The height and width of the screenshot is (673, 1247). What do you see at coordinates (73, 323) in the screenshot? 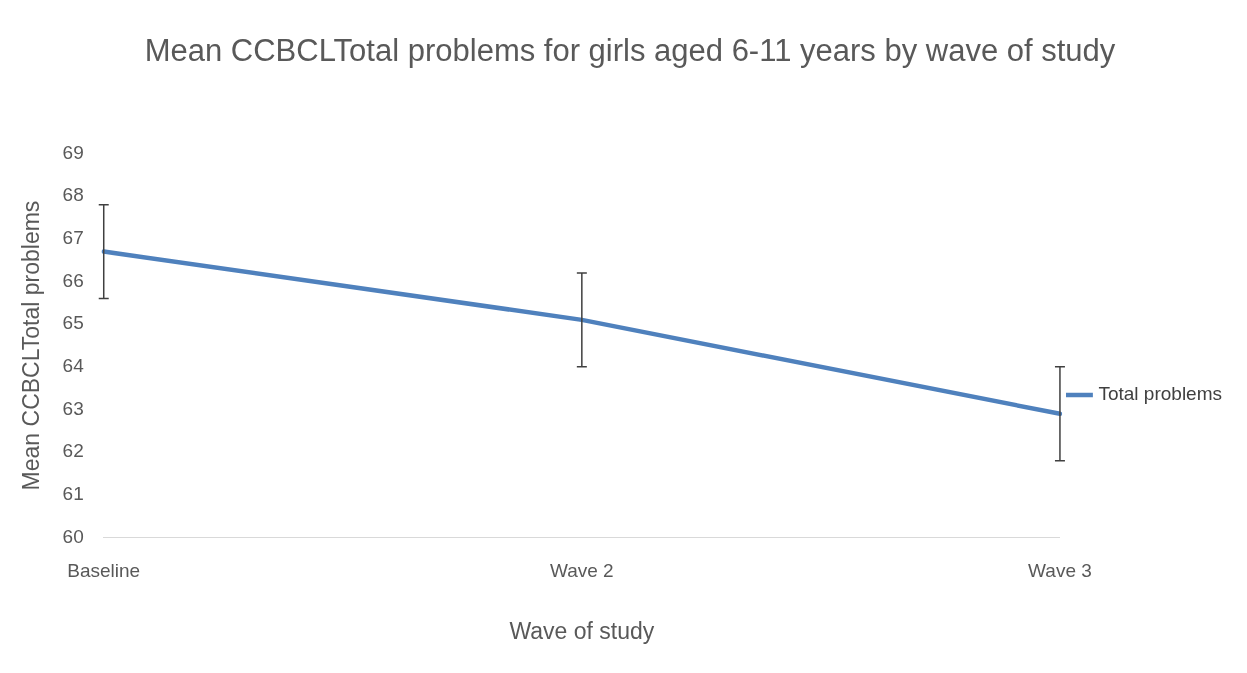
I see `y-tick-label: 65` at bounding box center [73, 323].